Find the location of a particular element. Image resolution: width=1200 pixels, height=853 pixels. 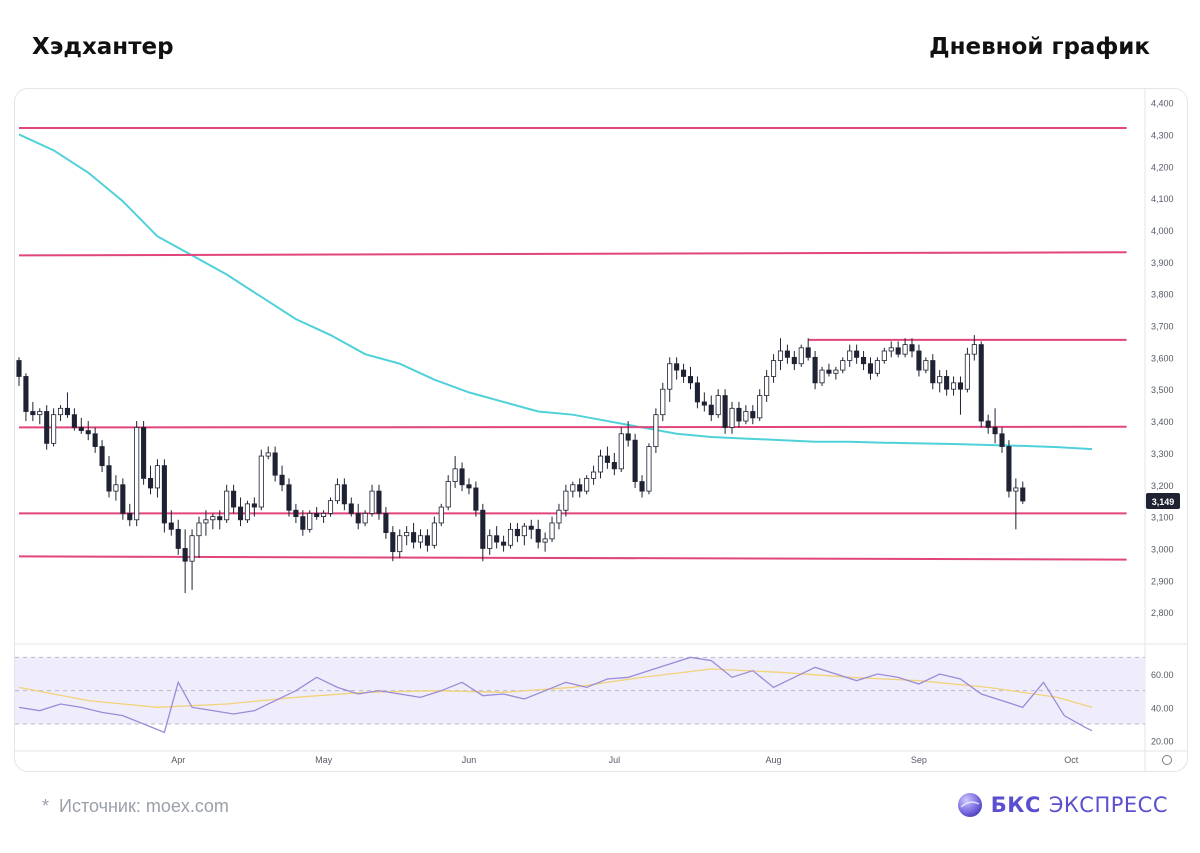

date-tick-label: Apr is located at coordinates (178, 760).